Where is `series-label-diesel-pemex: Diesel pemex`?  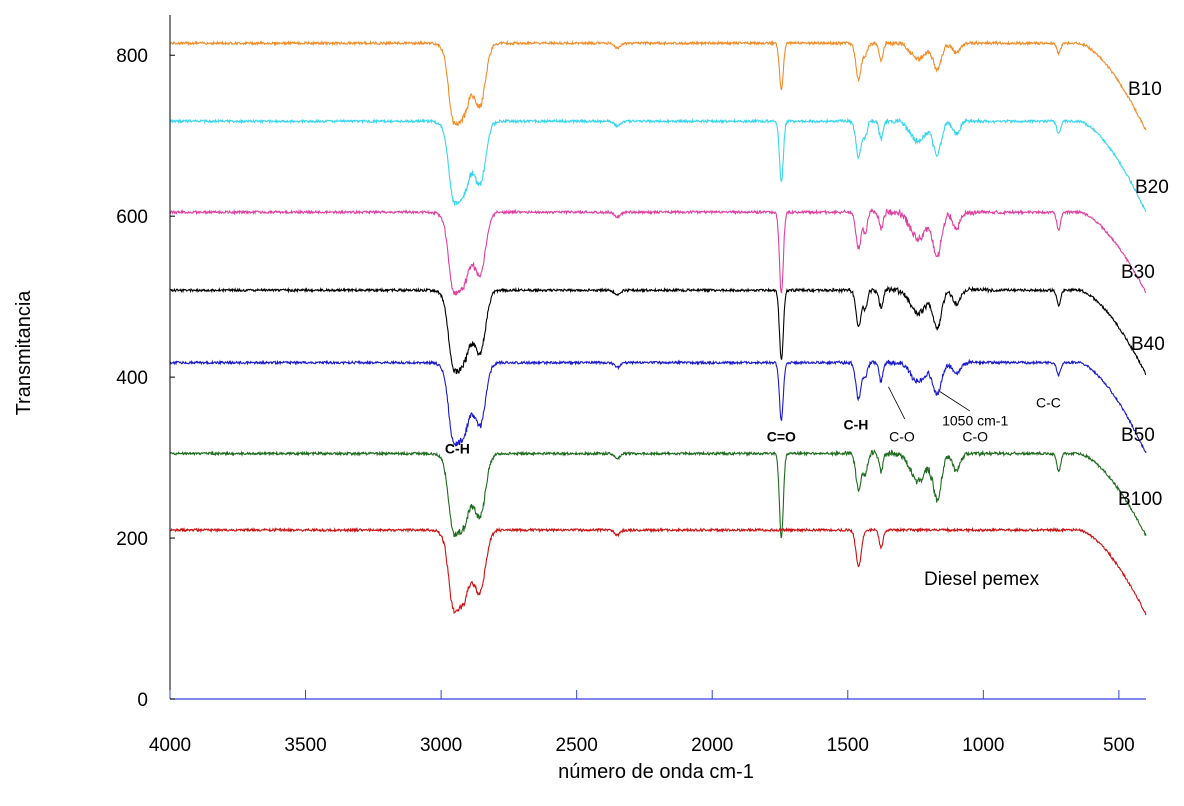
series-label-diesel-pemex: Diesel pemex is located at coordinates (982, 579).